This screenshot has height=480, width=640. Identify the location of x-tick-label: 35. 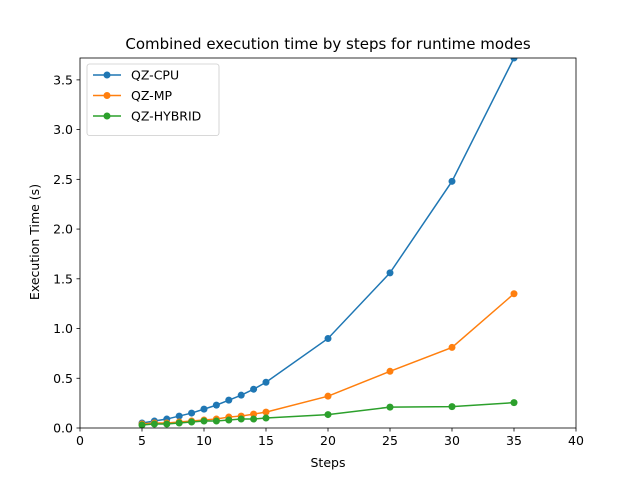
(514, 440).